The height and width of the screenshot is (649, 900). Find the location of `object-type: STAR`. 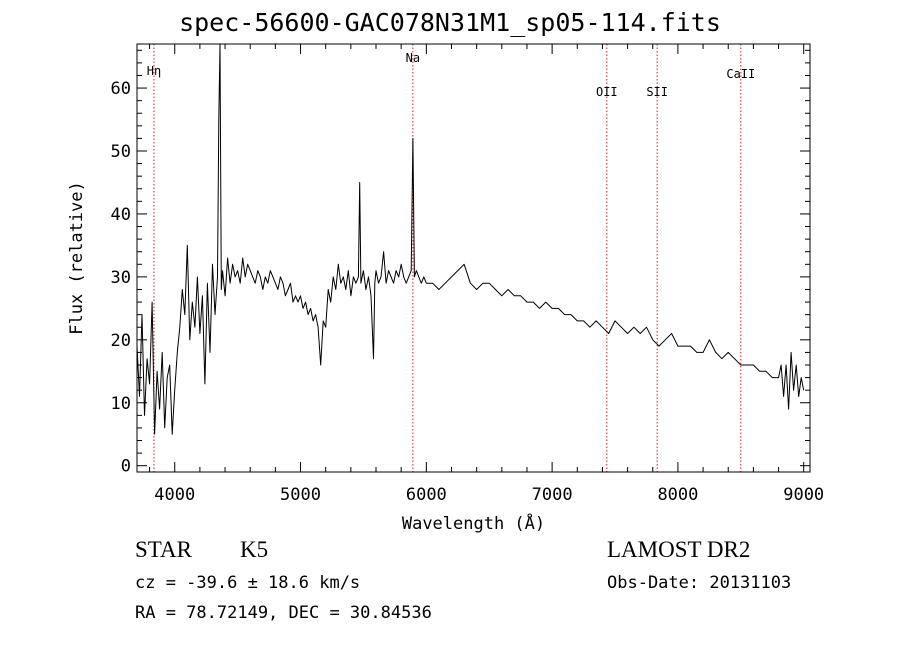

object-type: STAR is located at coordinates (163, 549).